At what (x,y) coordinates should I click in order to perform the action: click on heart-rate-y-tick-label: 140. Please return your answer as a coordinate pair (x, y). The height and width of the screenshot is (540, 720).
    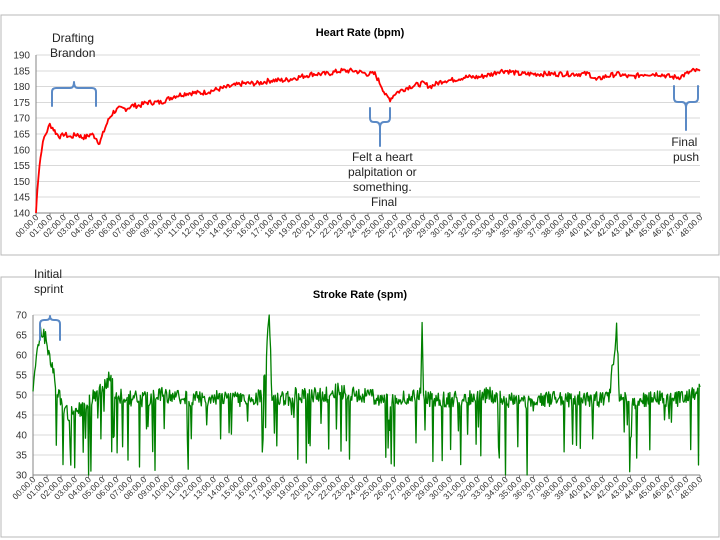
    Looking at the image, I should click on (21, 214).